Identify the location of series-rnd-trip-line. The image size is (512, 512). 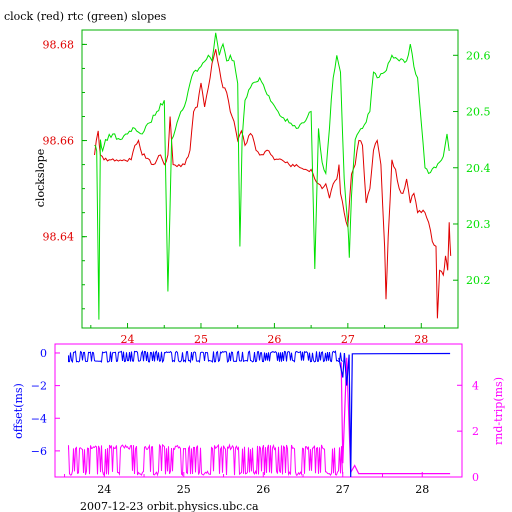
(395, 416).